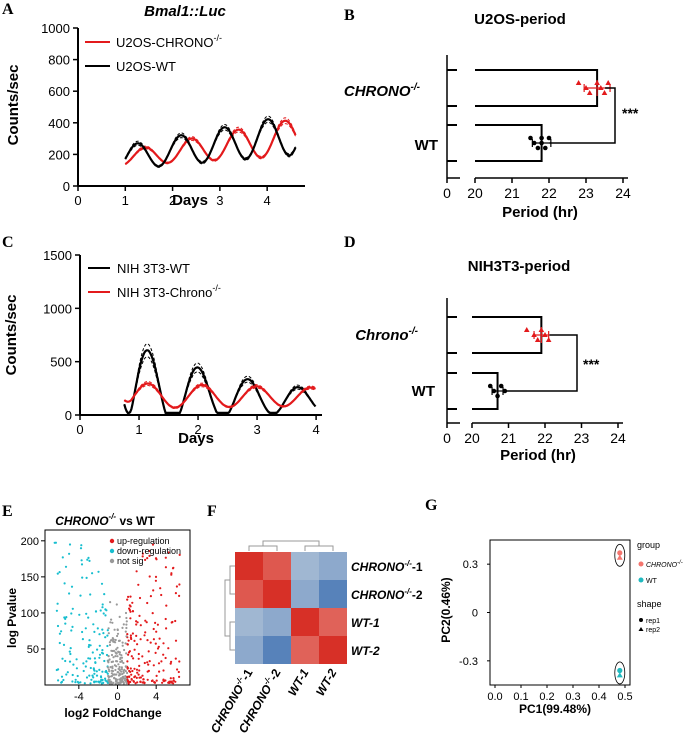 The height and width of the screenshot is (742, 685). I want to click on heatmap-row-label: WT-2, so click(365, 651).